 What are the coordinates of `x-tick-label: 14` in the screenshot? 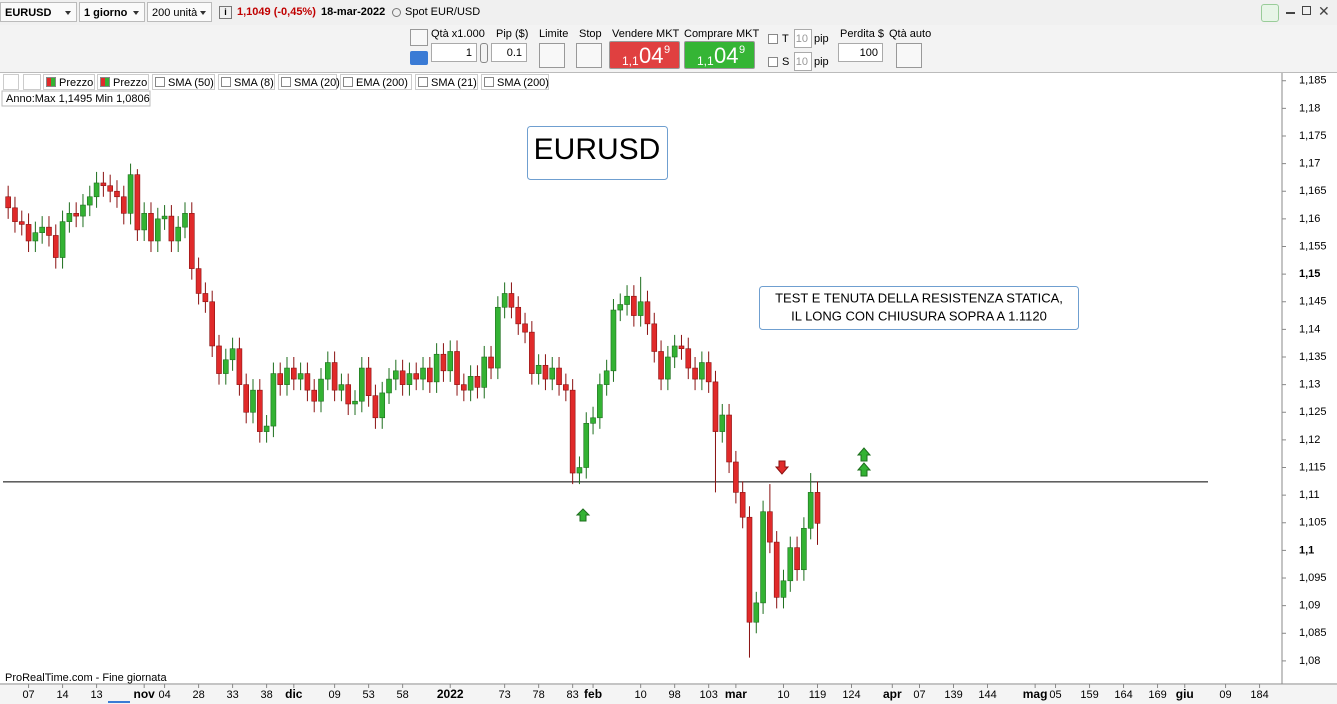 It's located at (62, 695).